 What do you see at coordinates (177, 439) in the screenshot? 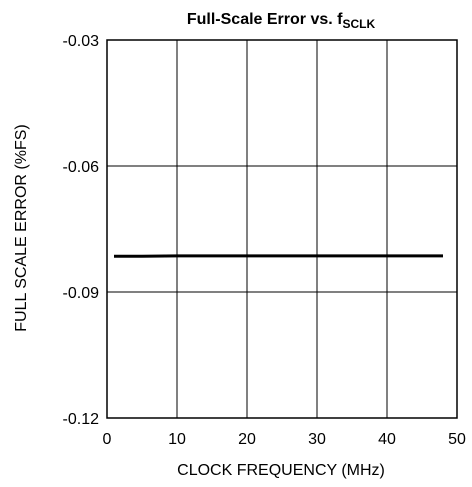
I see `x-tick-label: 10` at bounding box center [177, 439].